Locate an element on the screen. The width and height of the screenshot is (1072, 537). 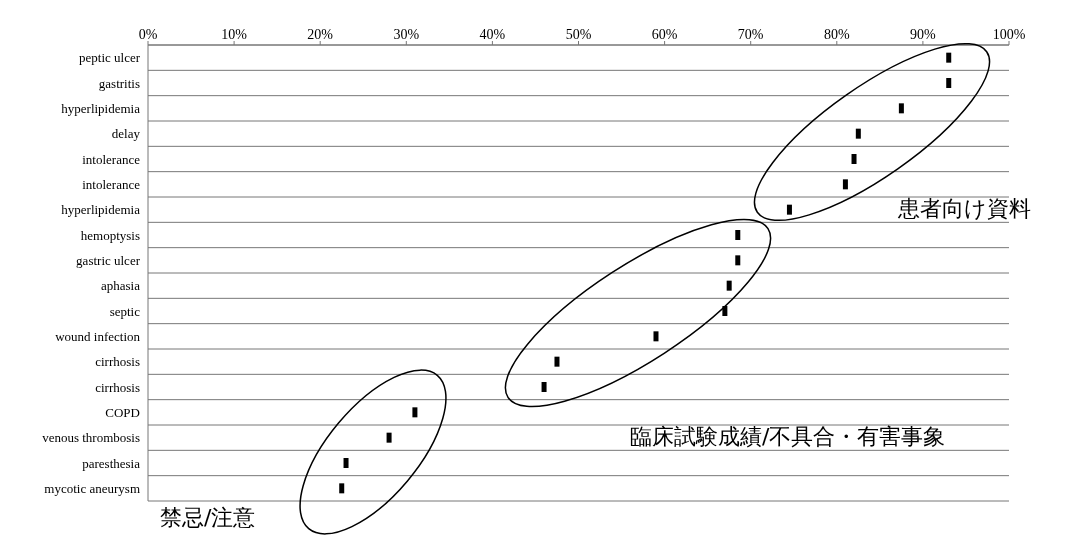
y-tick-label: aphasia is located at coordinates (121, 286).